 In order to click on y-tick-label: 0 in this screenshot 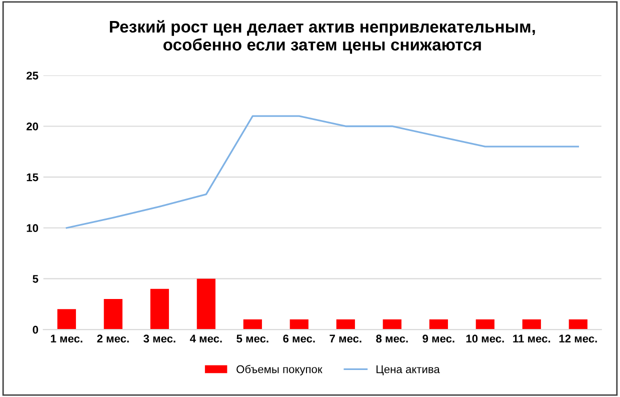, I will do `click(35, 330)`.